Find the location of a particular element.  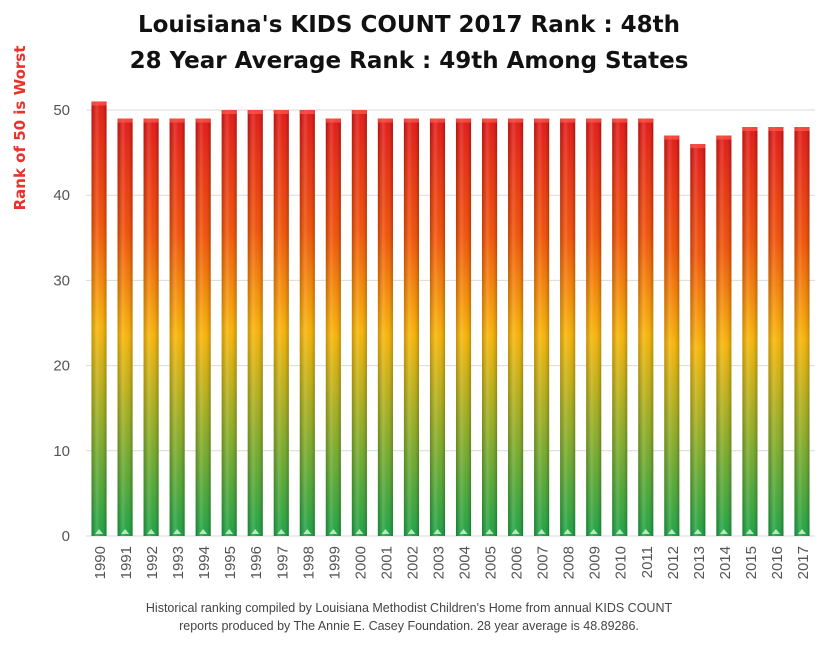

x-tick-label: 1994 is located at coordinates (204, 562).